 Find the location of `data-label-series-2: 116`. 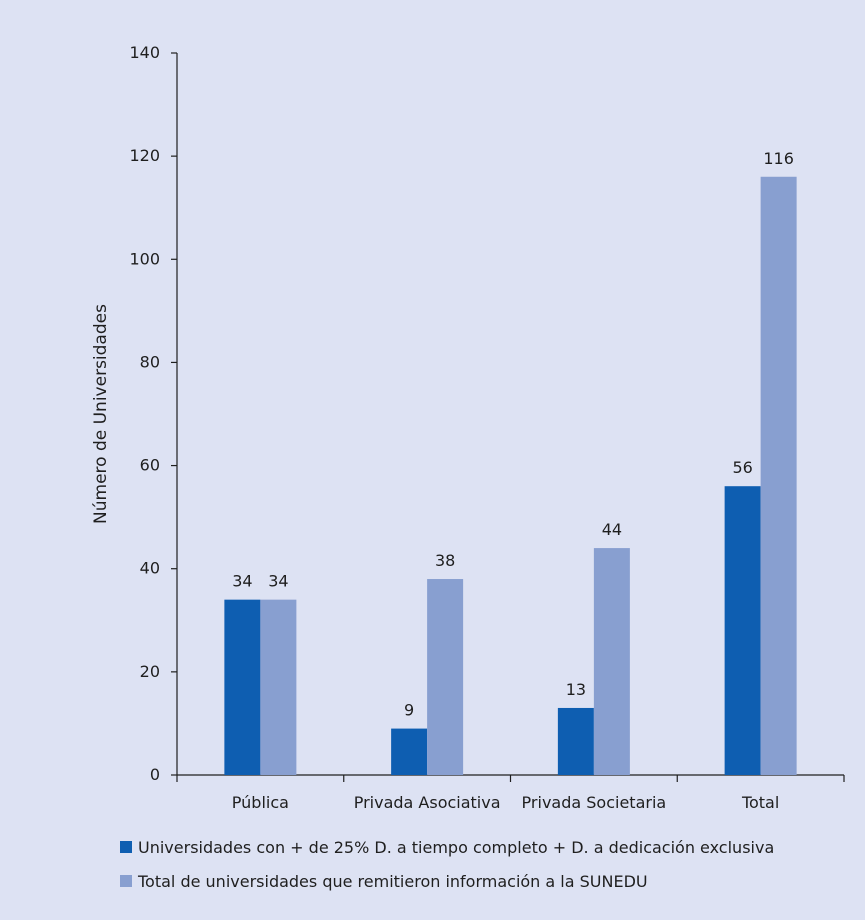

data-label-series-2: 116 is located at coordinates (778, 158).